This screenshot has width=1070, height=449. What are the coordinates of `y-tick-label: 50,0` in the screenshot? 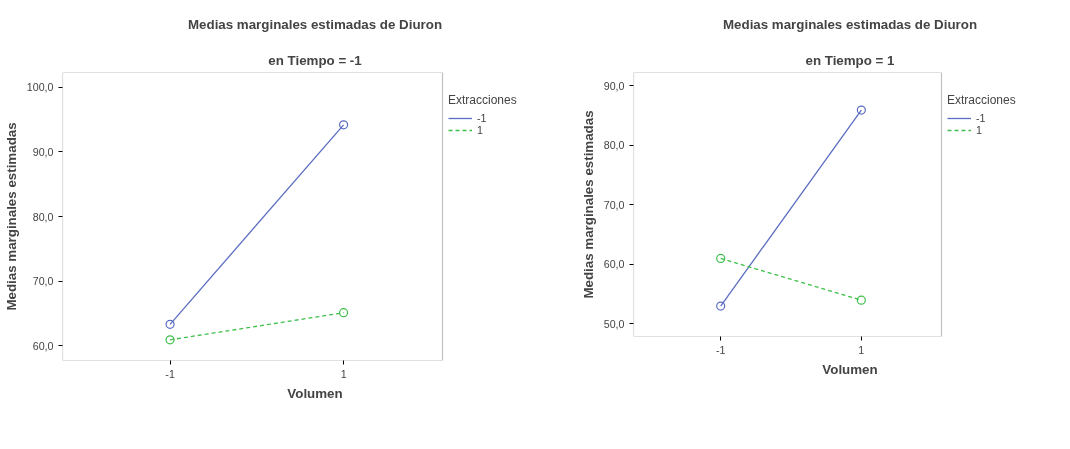 It's located at (614, 323).